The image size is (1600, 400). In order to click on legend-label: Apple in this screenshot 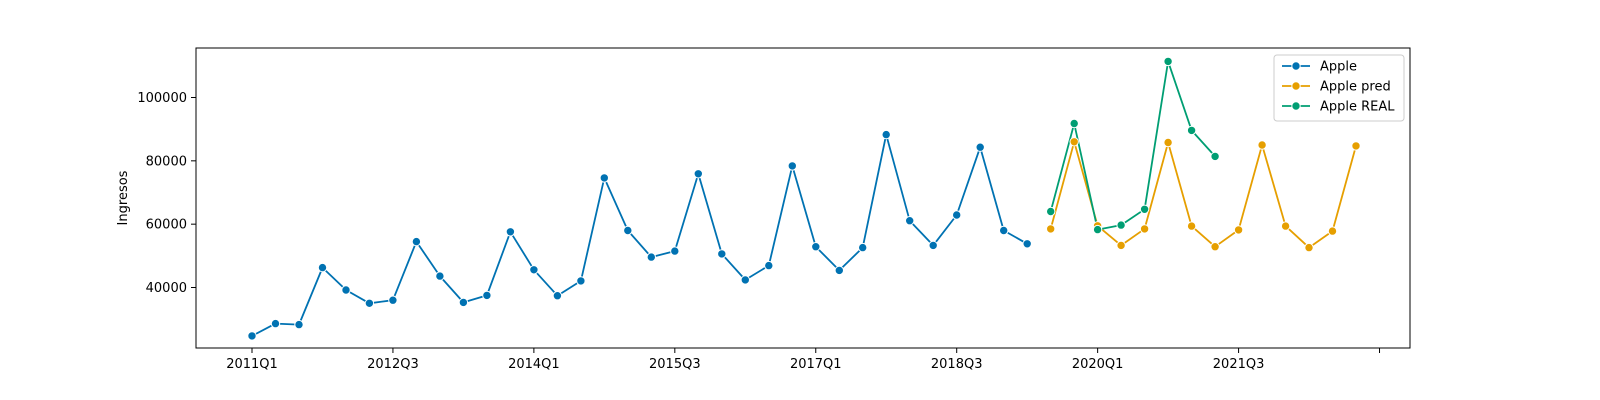, I will do `click(1338, 67)`.